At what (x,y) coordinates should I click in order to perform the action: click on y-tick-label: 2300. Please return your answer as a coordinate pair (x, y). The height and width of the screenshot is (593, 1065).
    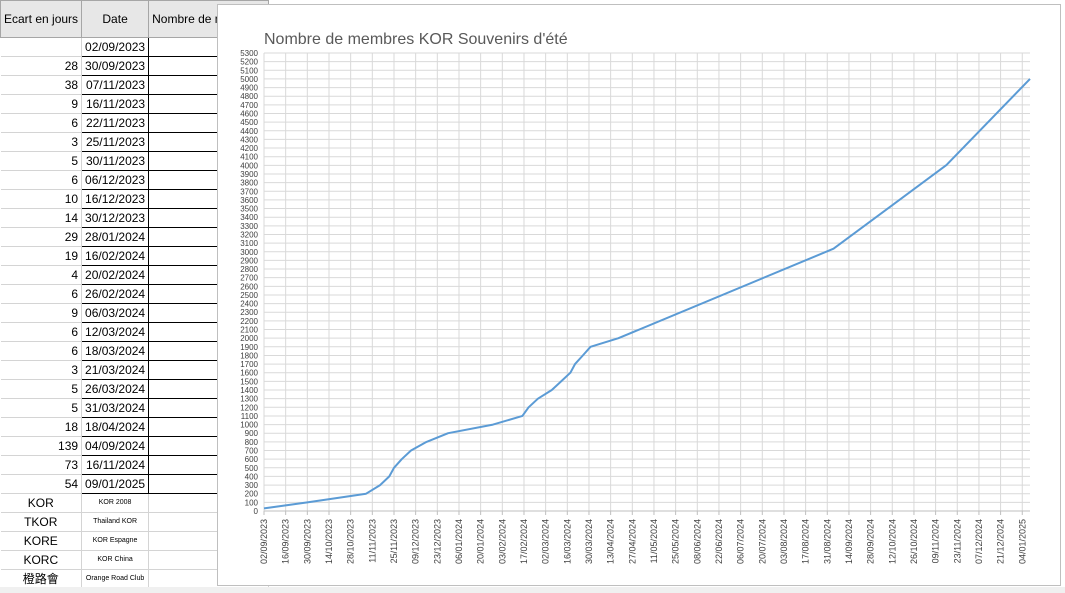
    Looking at the image, I should click on (249, 312).